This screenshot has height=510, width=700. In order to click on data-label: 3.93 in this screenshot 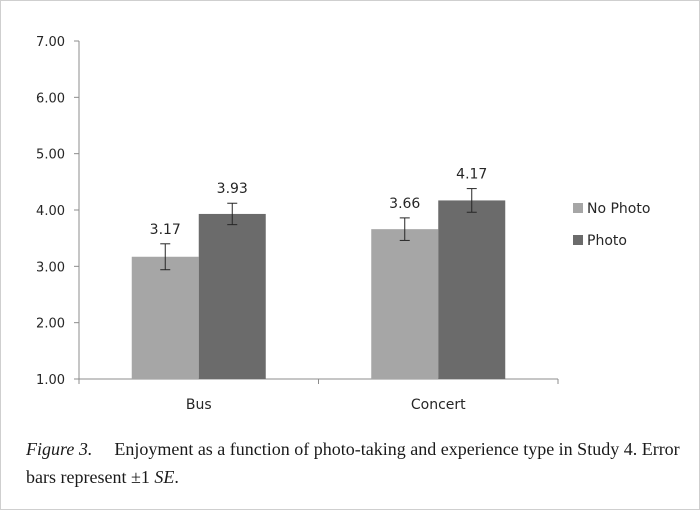, I will do `click(232, 189)`.